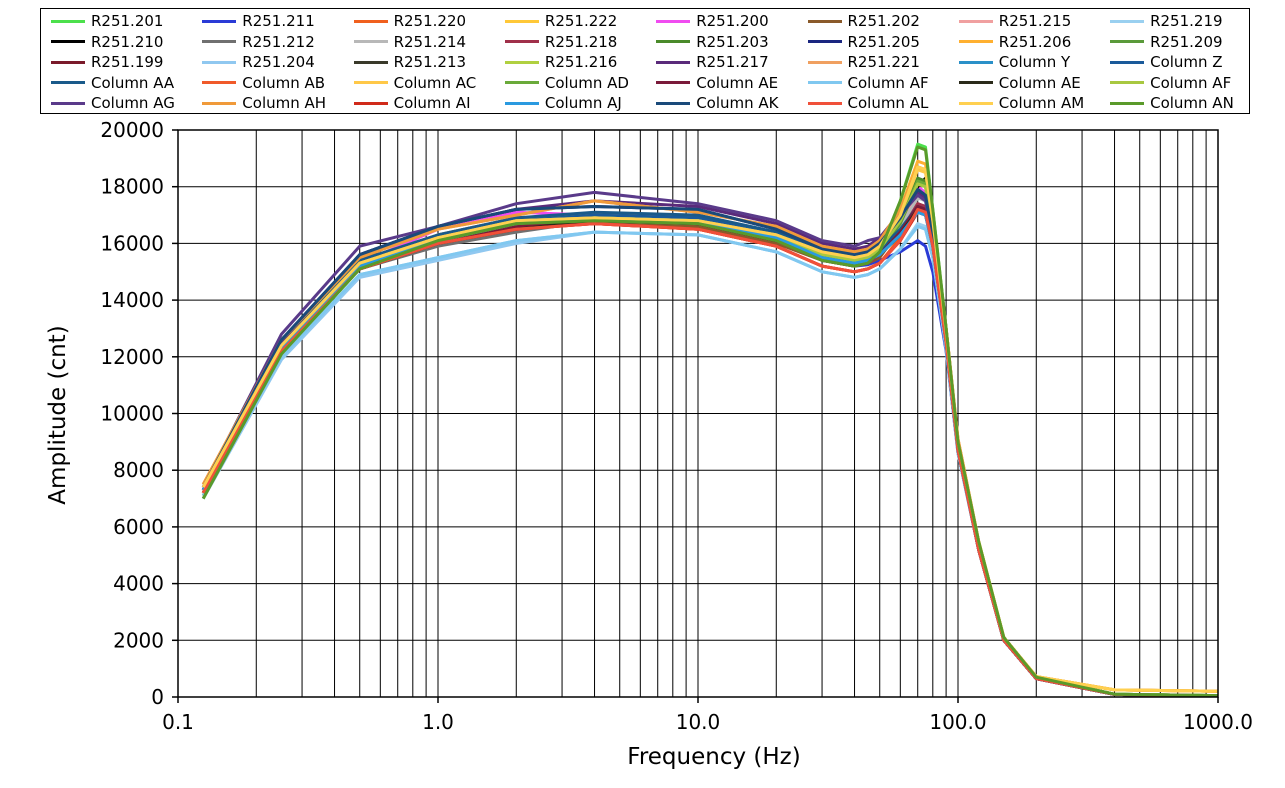 The height and width of the screenshot is (788, 1285). I want to click on legend-item: R251.213, so click(409, 62).